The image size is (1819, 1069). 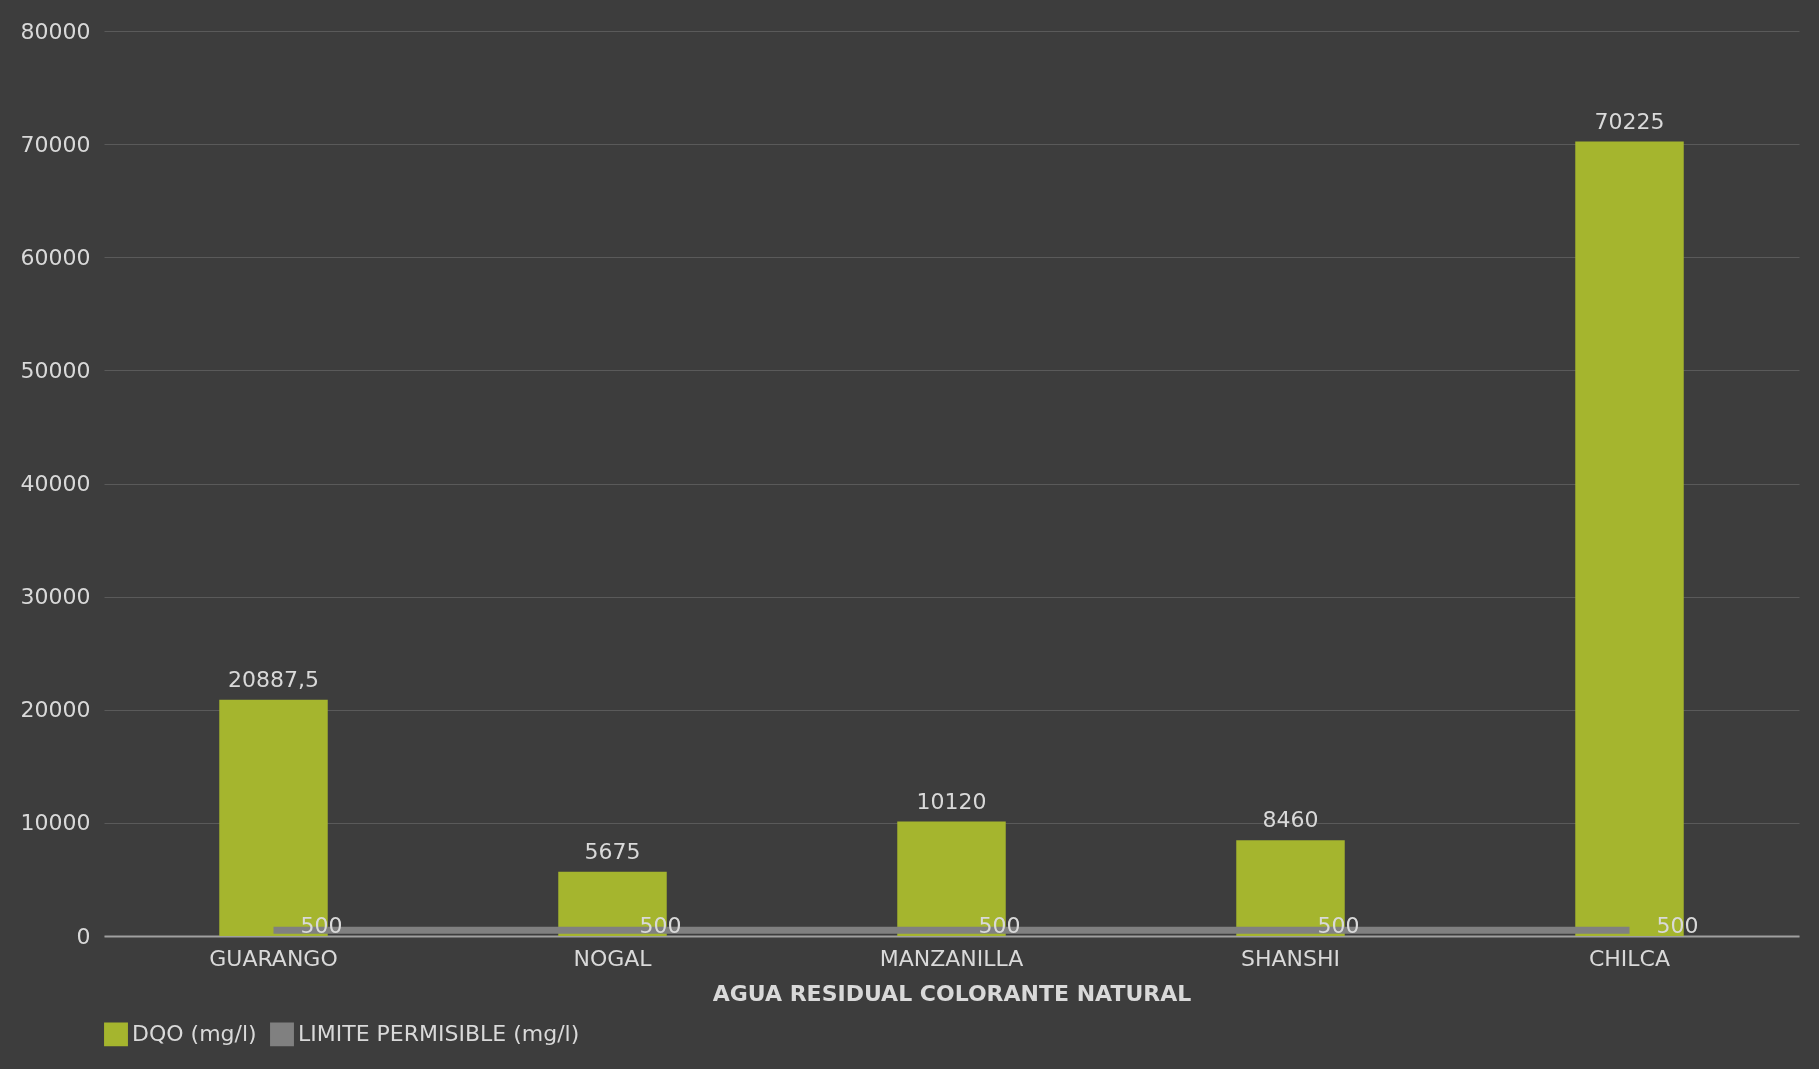 What do you see at coordinates (612, 851) in the screenshot?
I see `data-label: 5675` at bounding box center [612, 851].